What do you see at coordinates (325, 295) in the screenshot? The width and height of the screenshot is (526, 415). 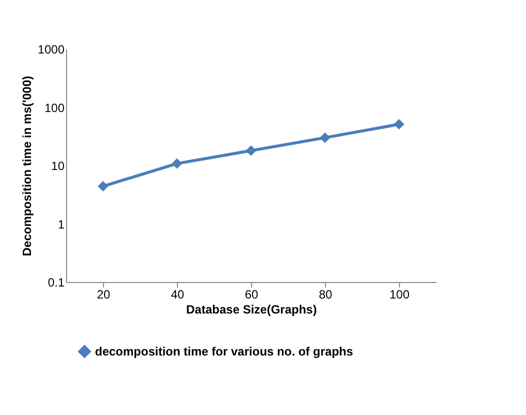 I see `x-tick-label: 80` at bounding box center [325, 295].